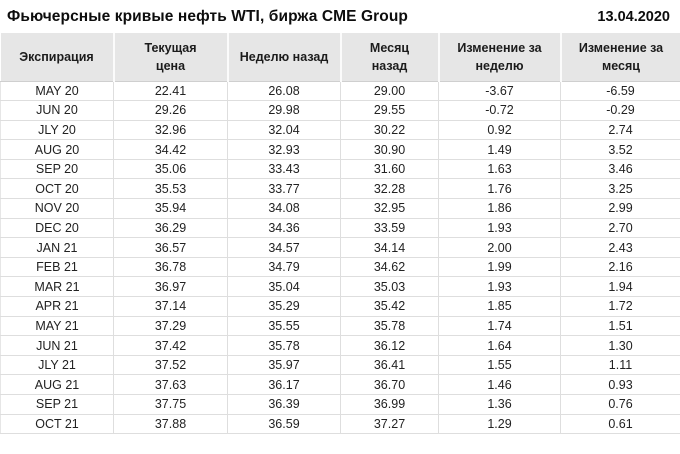  I want to click on expiration-cell: AUG 20, so click(57, 149).